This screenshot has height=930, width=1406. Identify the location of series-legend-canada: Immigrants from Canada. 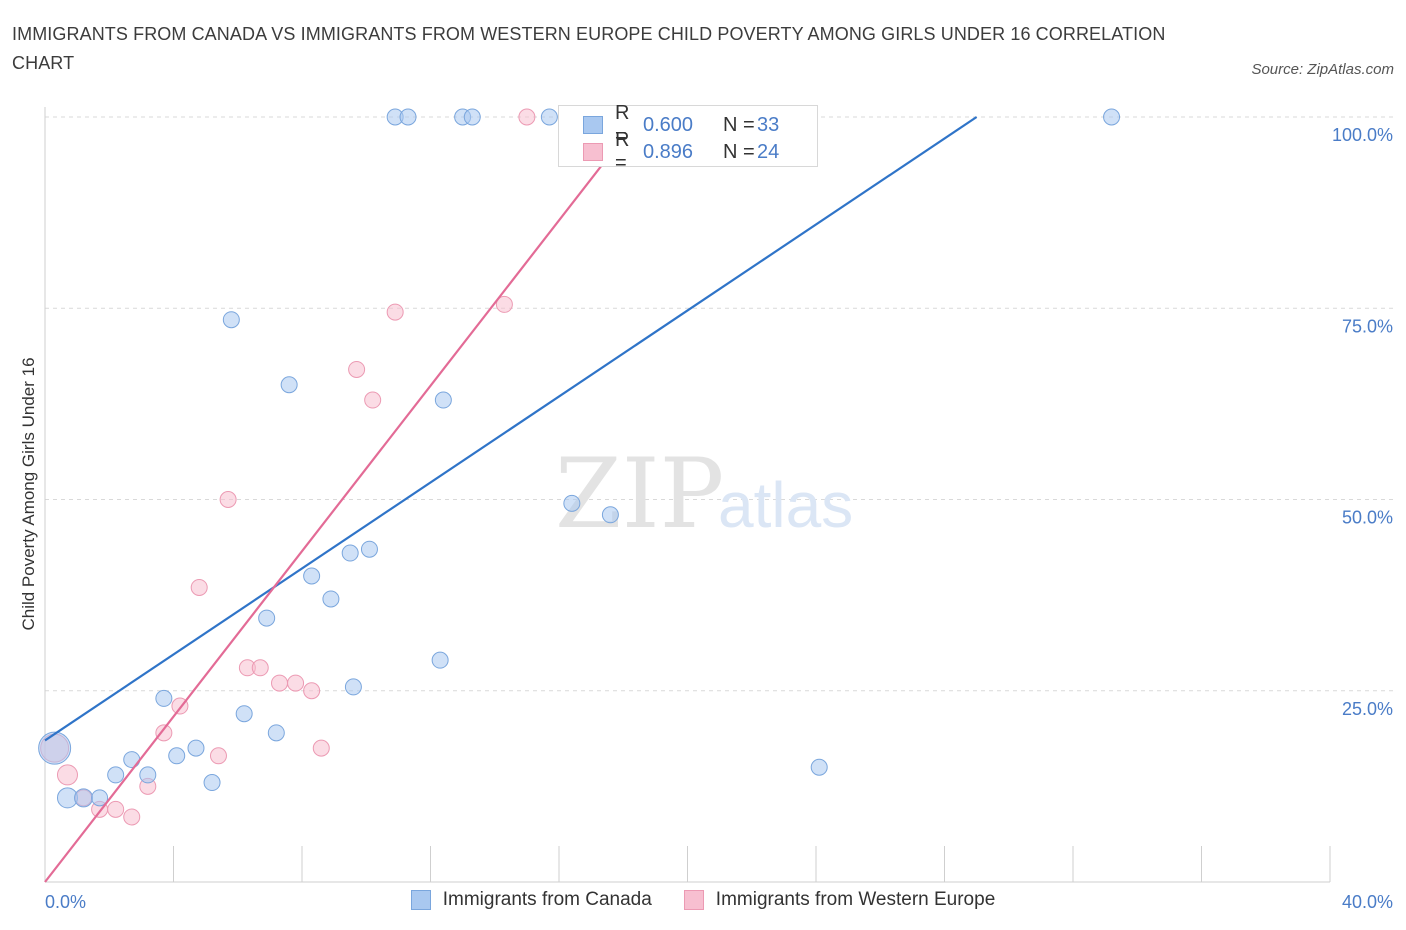
(531, 900).